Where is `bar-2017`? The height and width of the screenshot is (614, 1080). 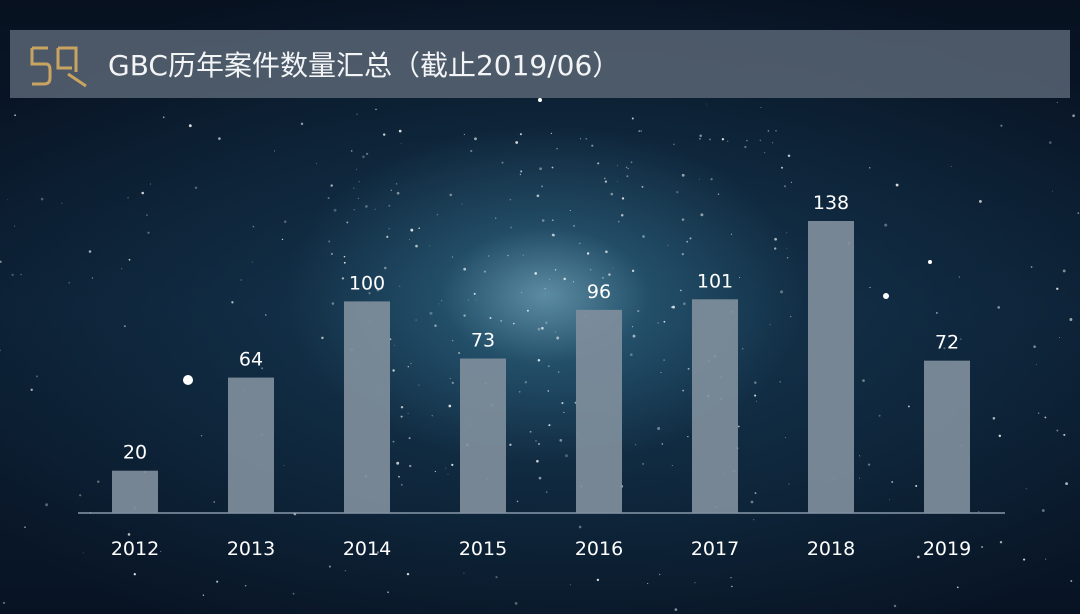
bar-2017 is located at coordinates (715, 406).